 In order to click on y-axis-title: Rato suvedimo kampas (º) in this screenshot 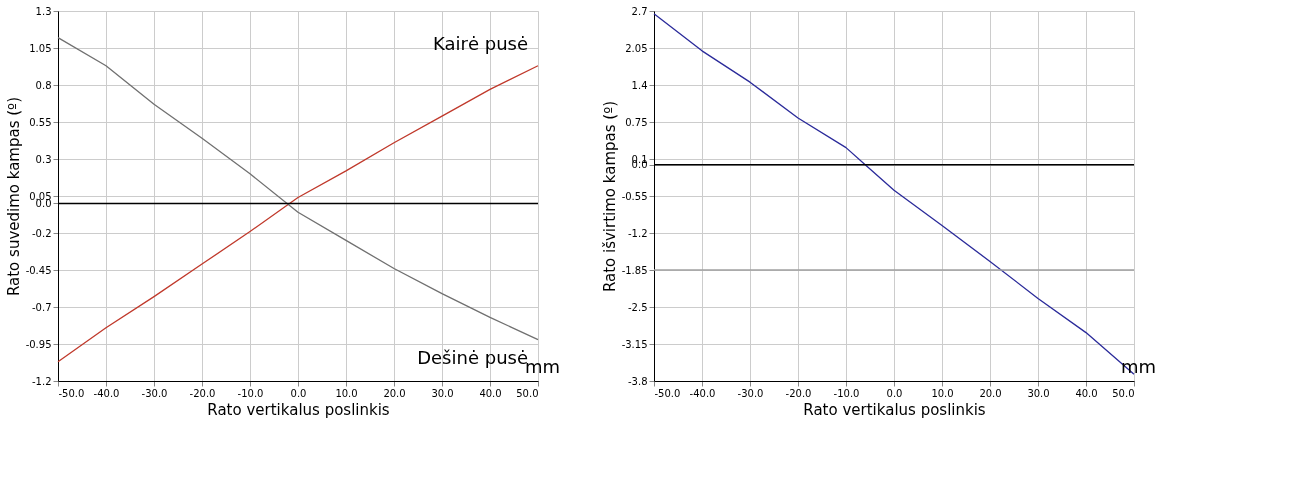, I will do `click(13, 196)`.